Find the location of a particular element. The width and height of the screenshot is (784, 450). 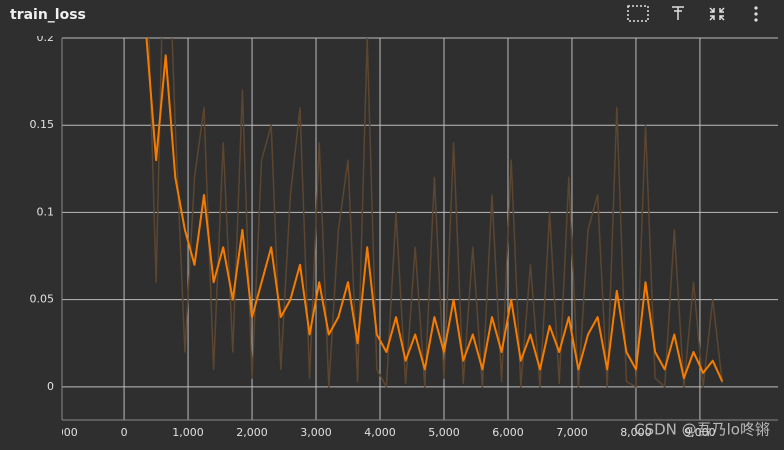

more-button is located at coordinates (756, 14).